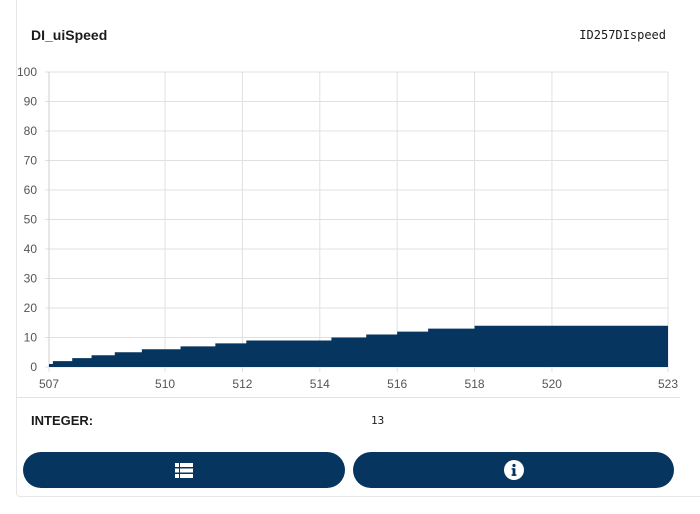 This screenshot has height=514, width=700. I want to click on x-tick-label: 514, so click(320, 384).